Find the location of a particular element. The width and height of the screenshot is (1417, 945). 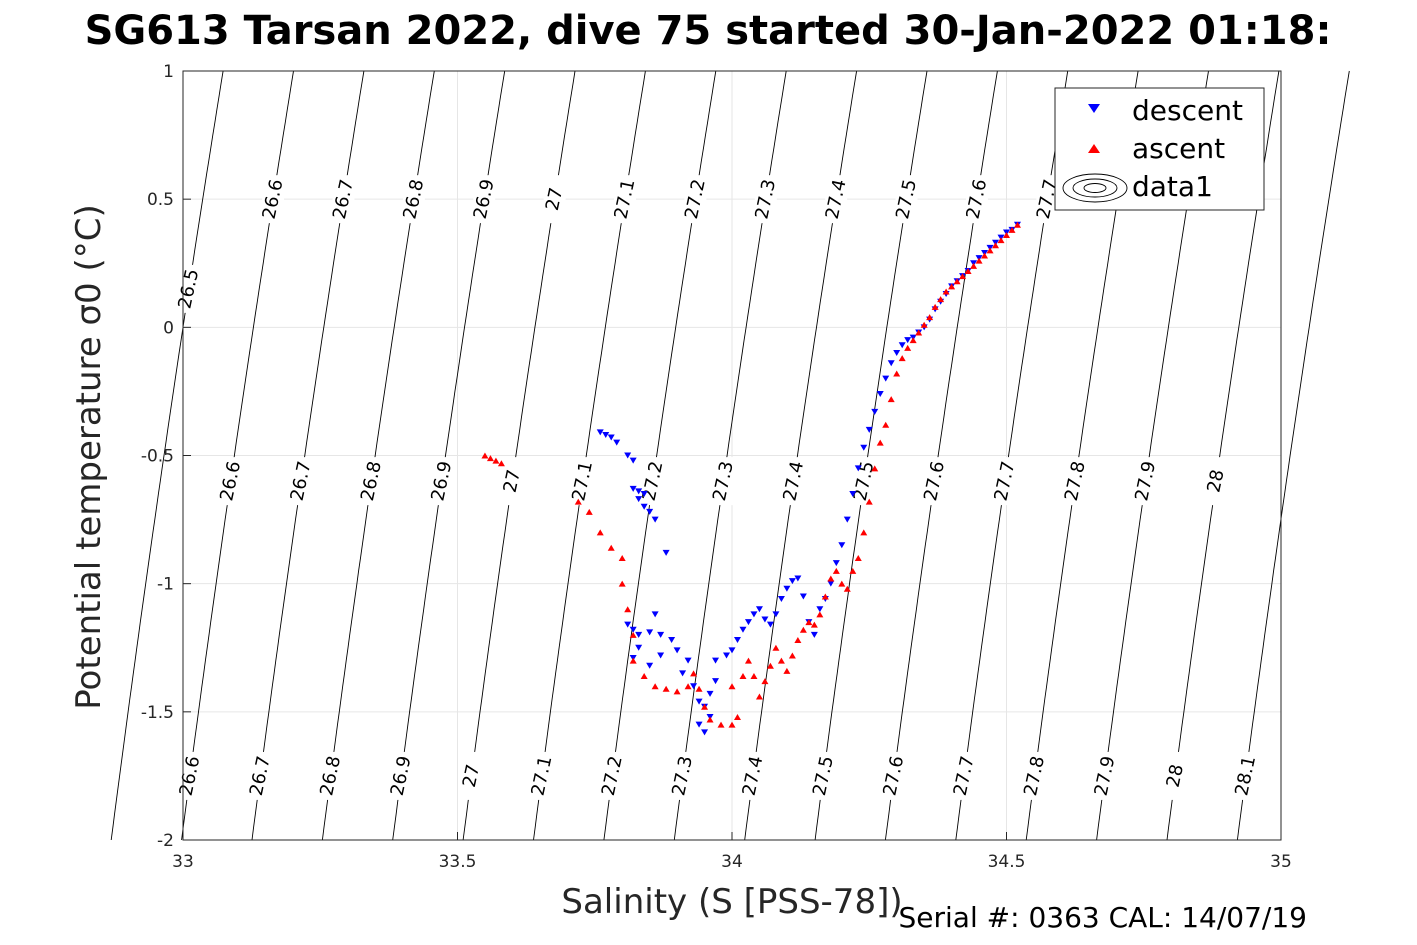

x-tick-label: 33 is located at coordinates (183, 862).